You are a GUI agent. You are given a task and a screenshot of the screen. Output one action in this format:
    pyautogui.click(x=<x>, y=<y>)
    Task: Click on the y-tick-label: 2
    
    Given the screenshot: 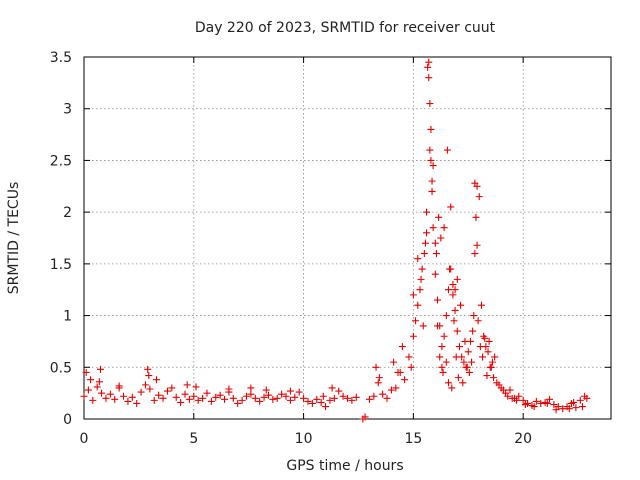 What is the action you would take?
    pyautogui.click(x=67, y=213)
    